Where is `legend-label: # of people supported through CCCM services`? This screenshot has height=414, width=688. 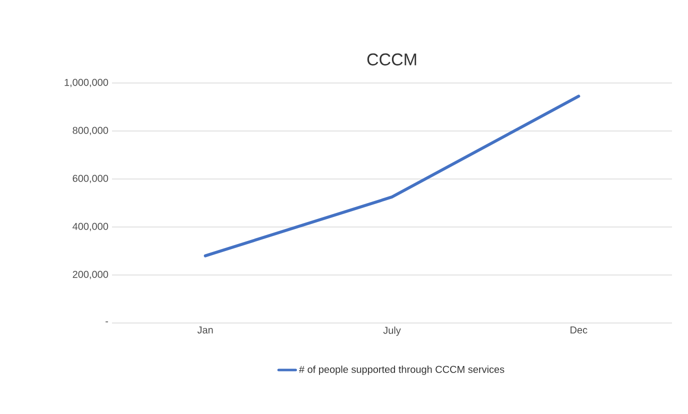
legend-label: # of people supported through CCCM services is located at coordinates (401, 370).